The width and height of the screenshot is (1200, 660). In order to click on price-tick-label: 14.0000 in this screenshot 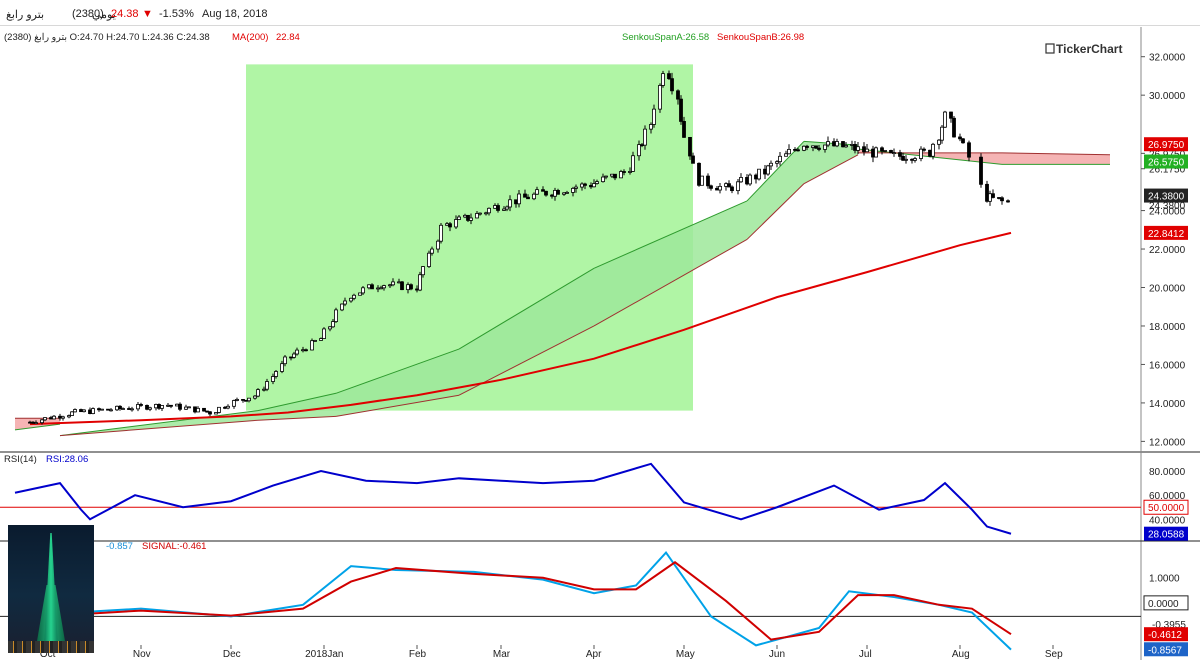, I will do `click(1167, 404)`.